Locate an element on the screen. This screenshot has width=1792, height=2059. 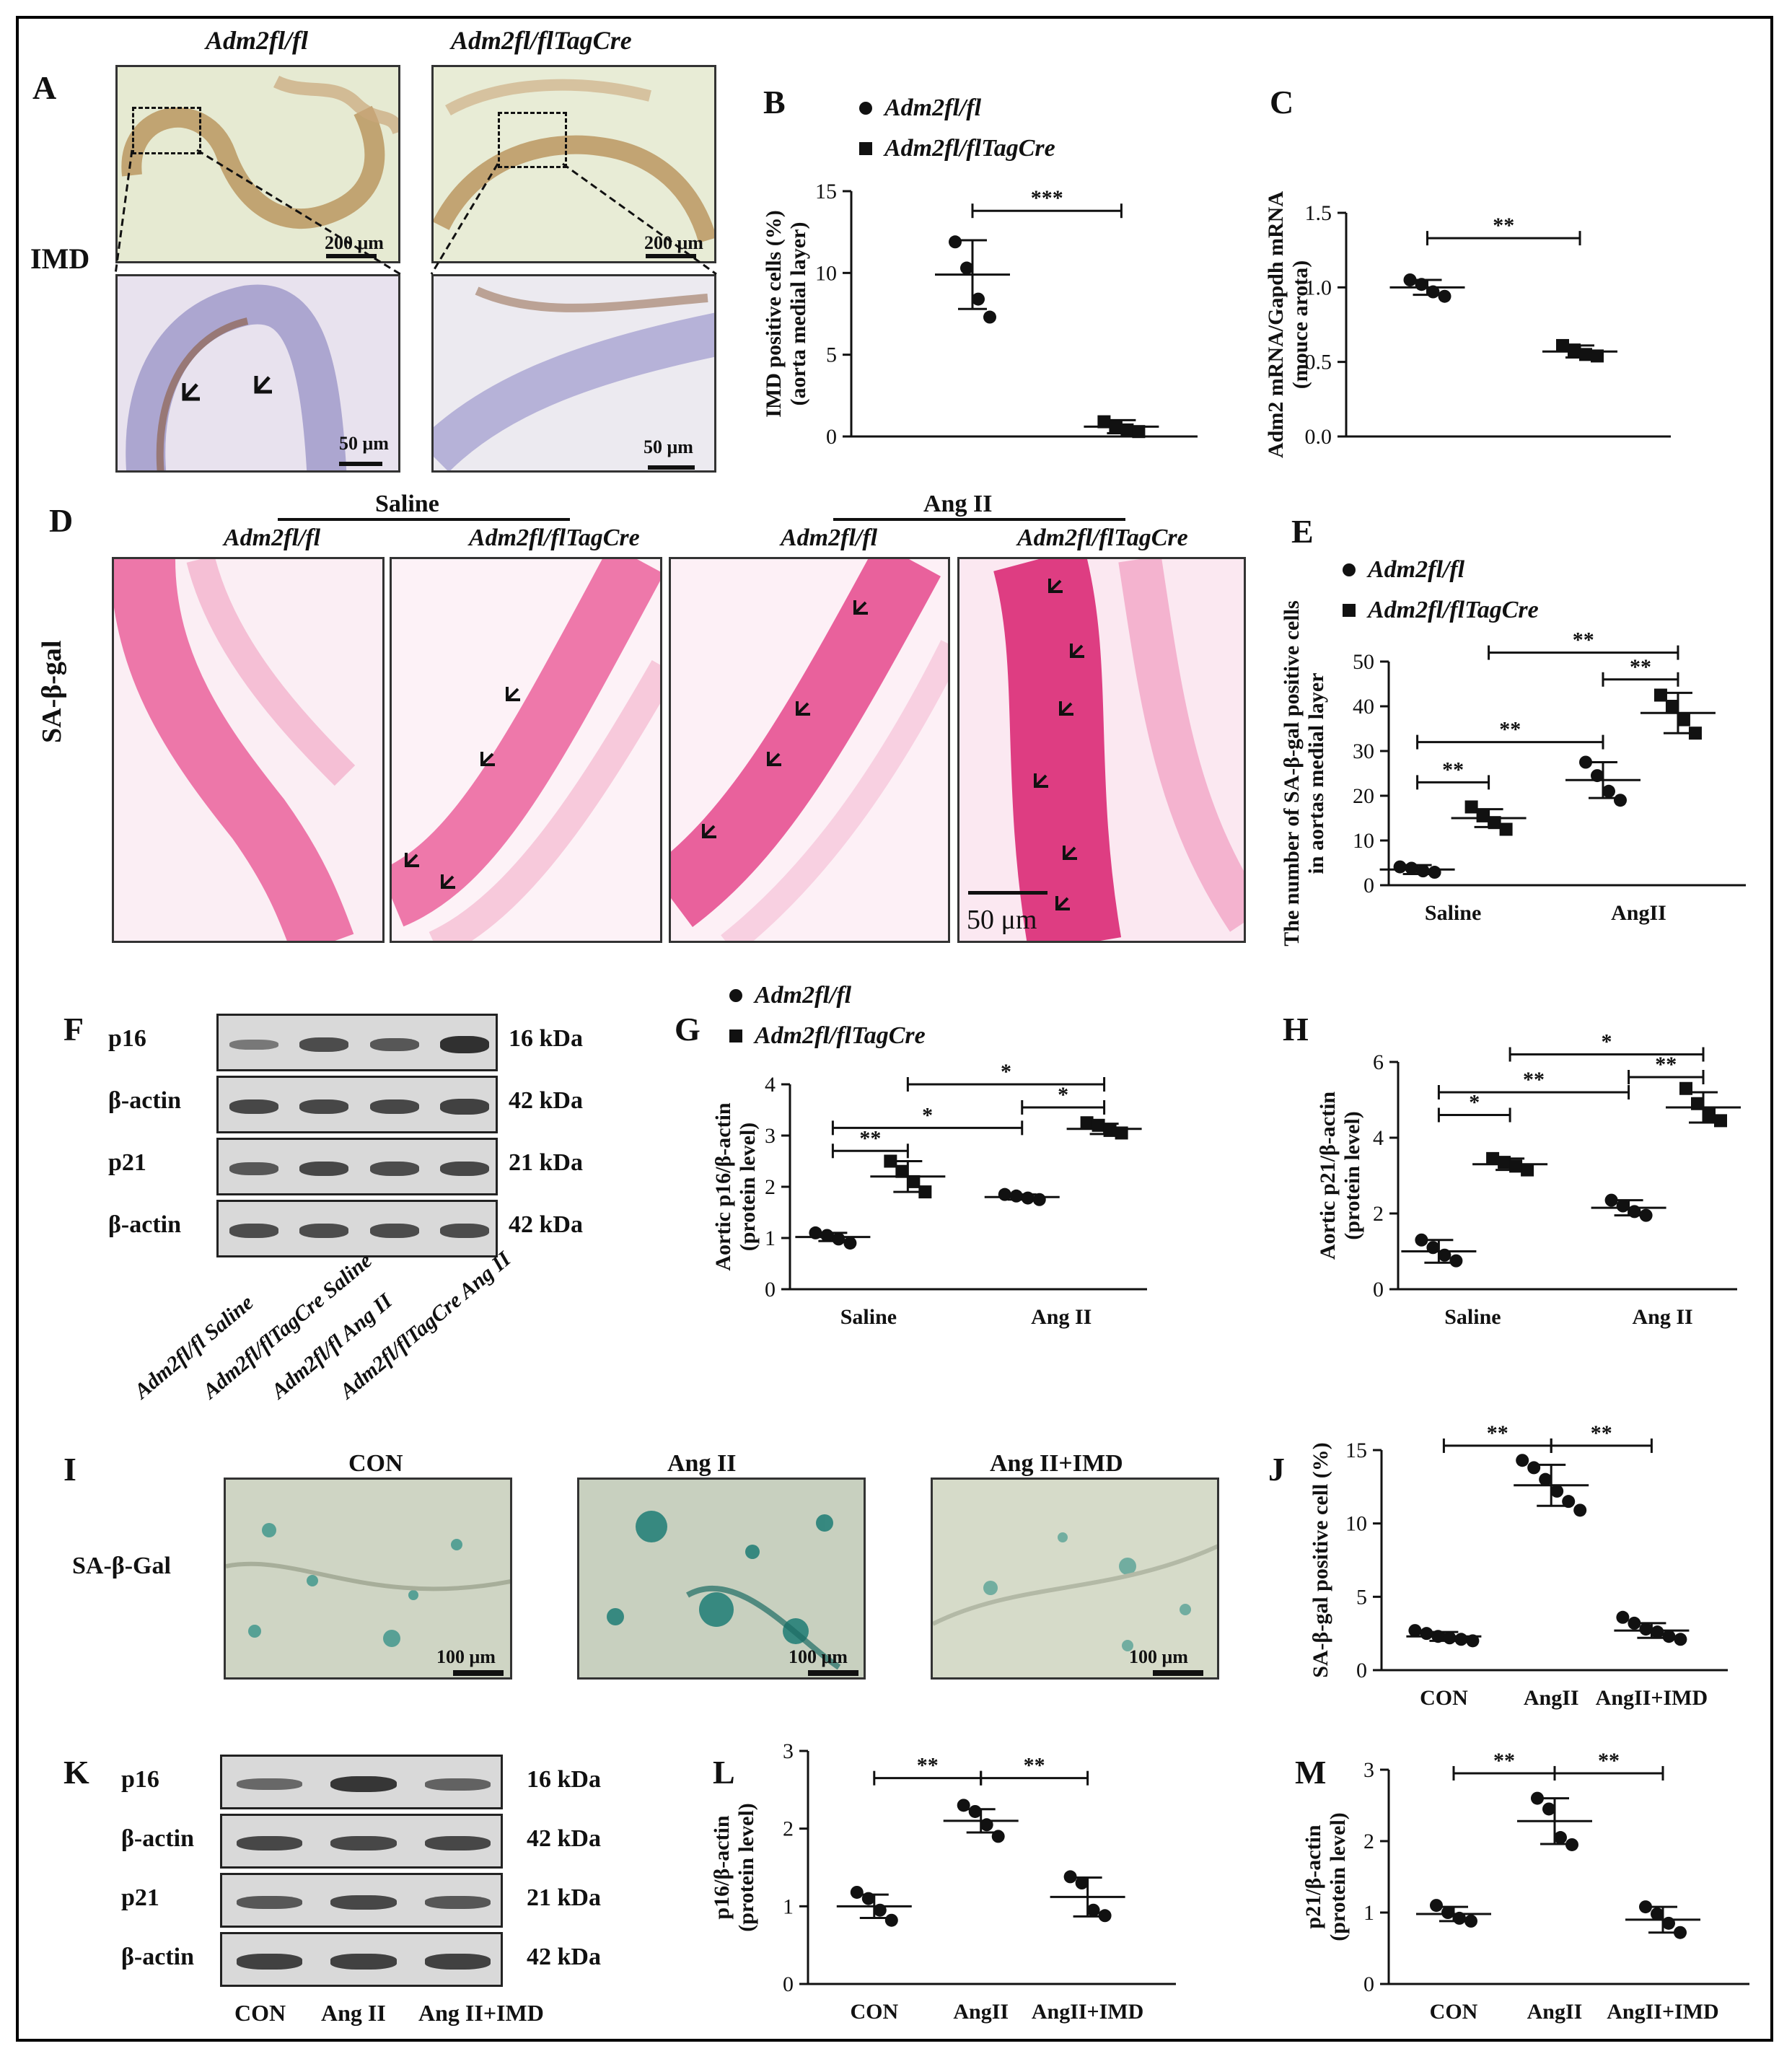
panel-a-col2-label: Adm2fl/flTagCre is located at coordinates (541, 40).